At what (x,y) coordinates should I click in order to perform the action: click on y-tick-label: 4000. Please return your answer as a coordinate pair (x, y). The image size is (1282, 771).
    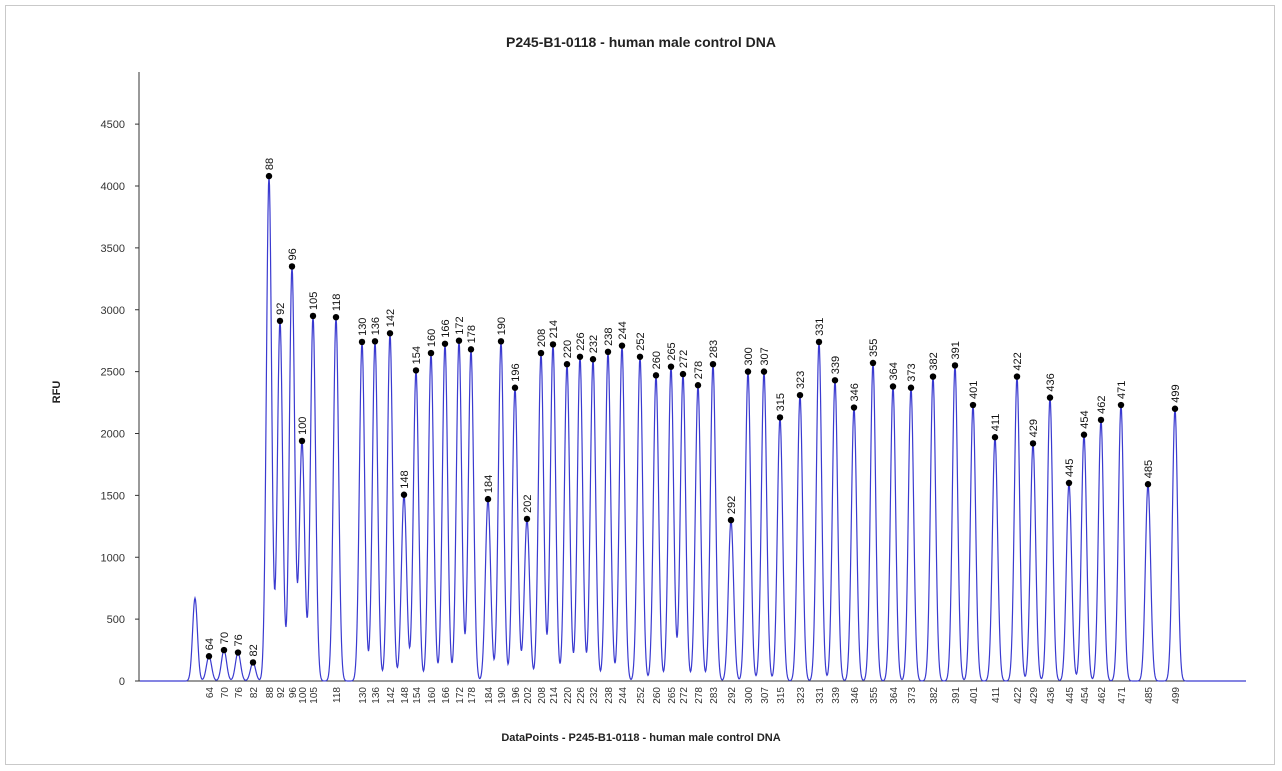
    Looking at the image, I should click on (113, 187).